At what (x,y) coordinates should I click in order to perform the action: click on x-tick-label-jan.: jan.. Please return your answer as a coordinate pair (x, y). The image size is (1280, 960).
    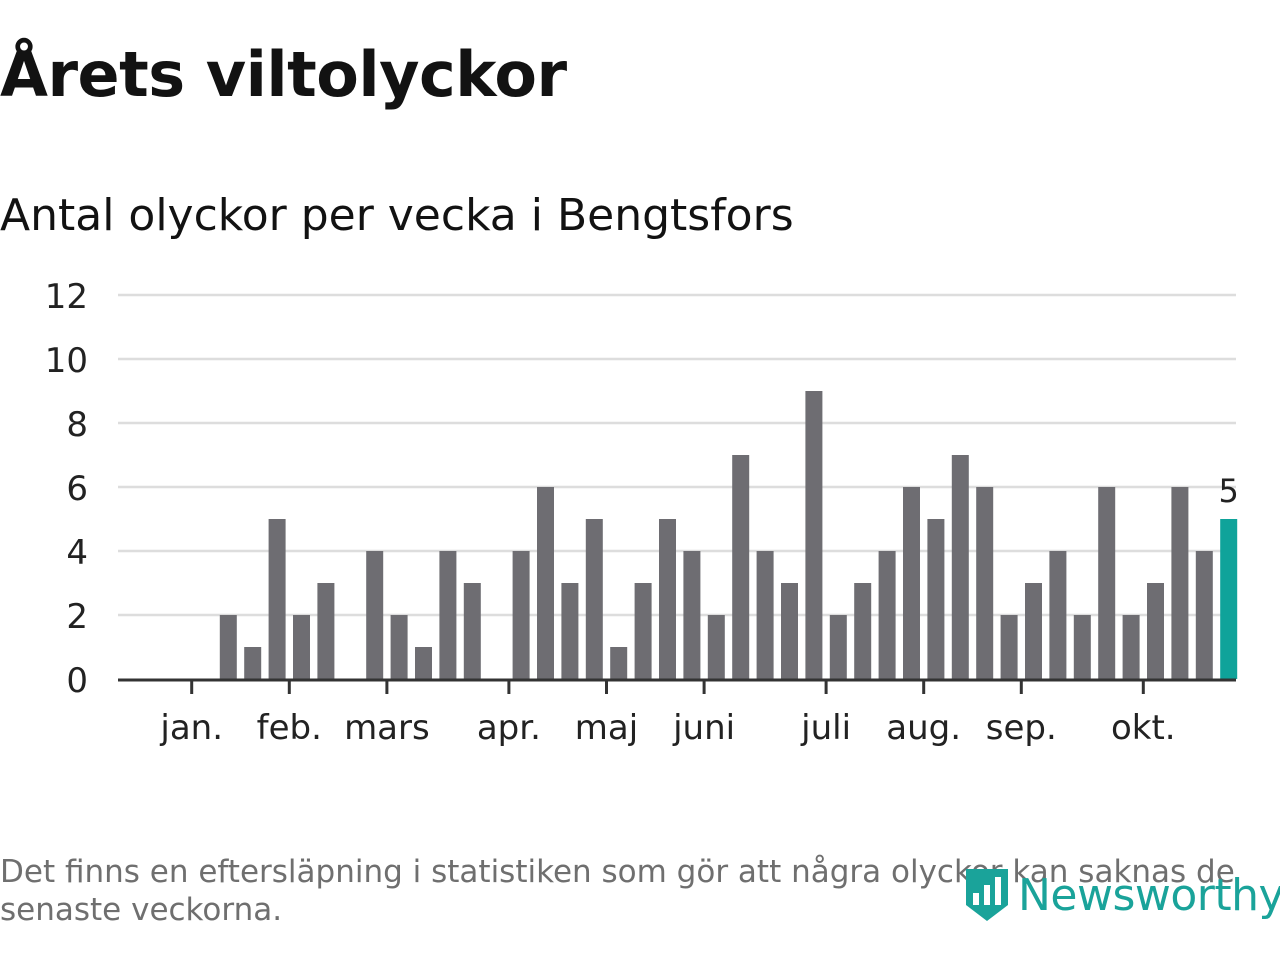
    Looking at the image, I should click on (191, 728).